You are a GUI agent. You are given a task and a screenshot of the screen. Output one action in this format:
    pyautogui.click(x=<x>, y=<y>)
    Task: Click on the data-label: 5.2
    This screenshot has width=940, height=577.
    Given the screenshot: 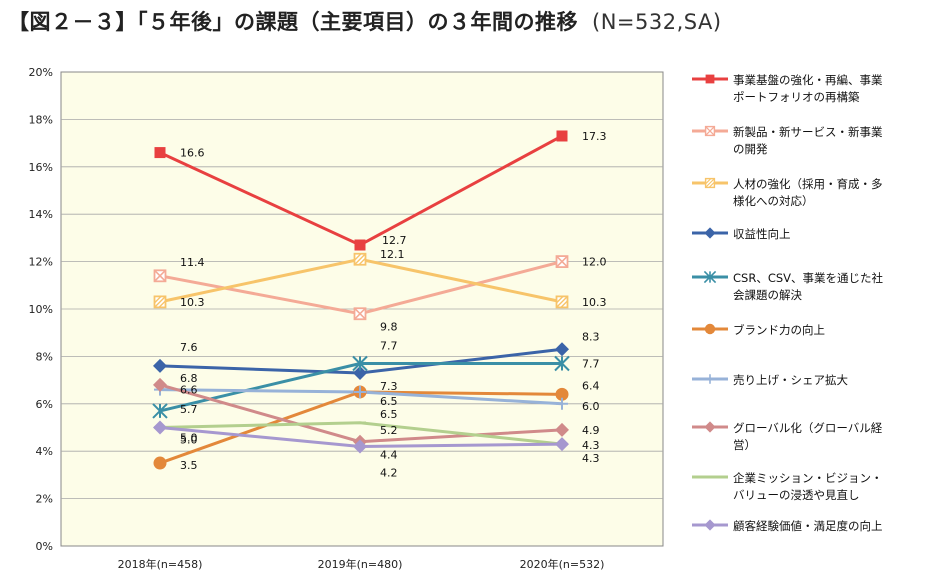 What is the action you would take?
    pyautogui.click(x=389, y=430)
    